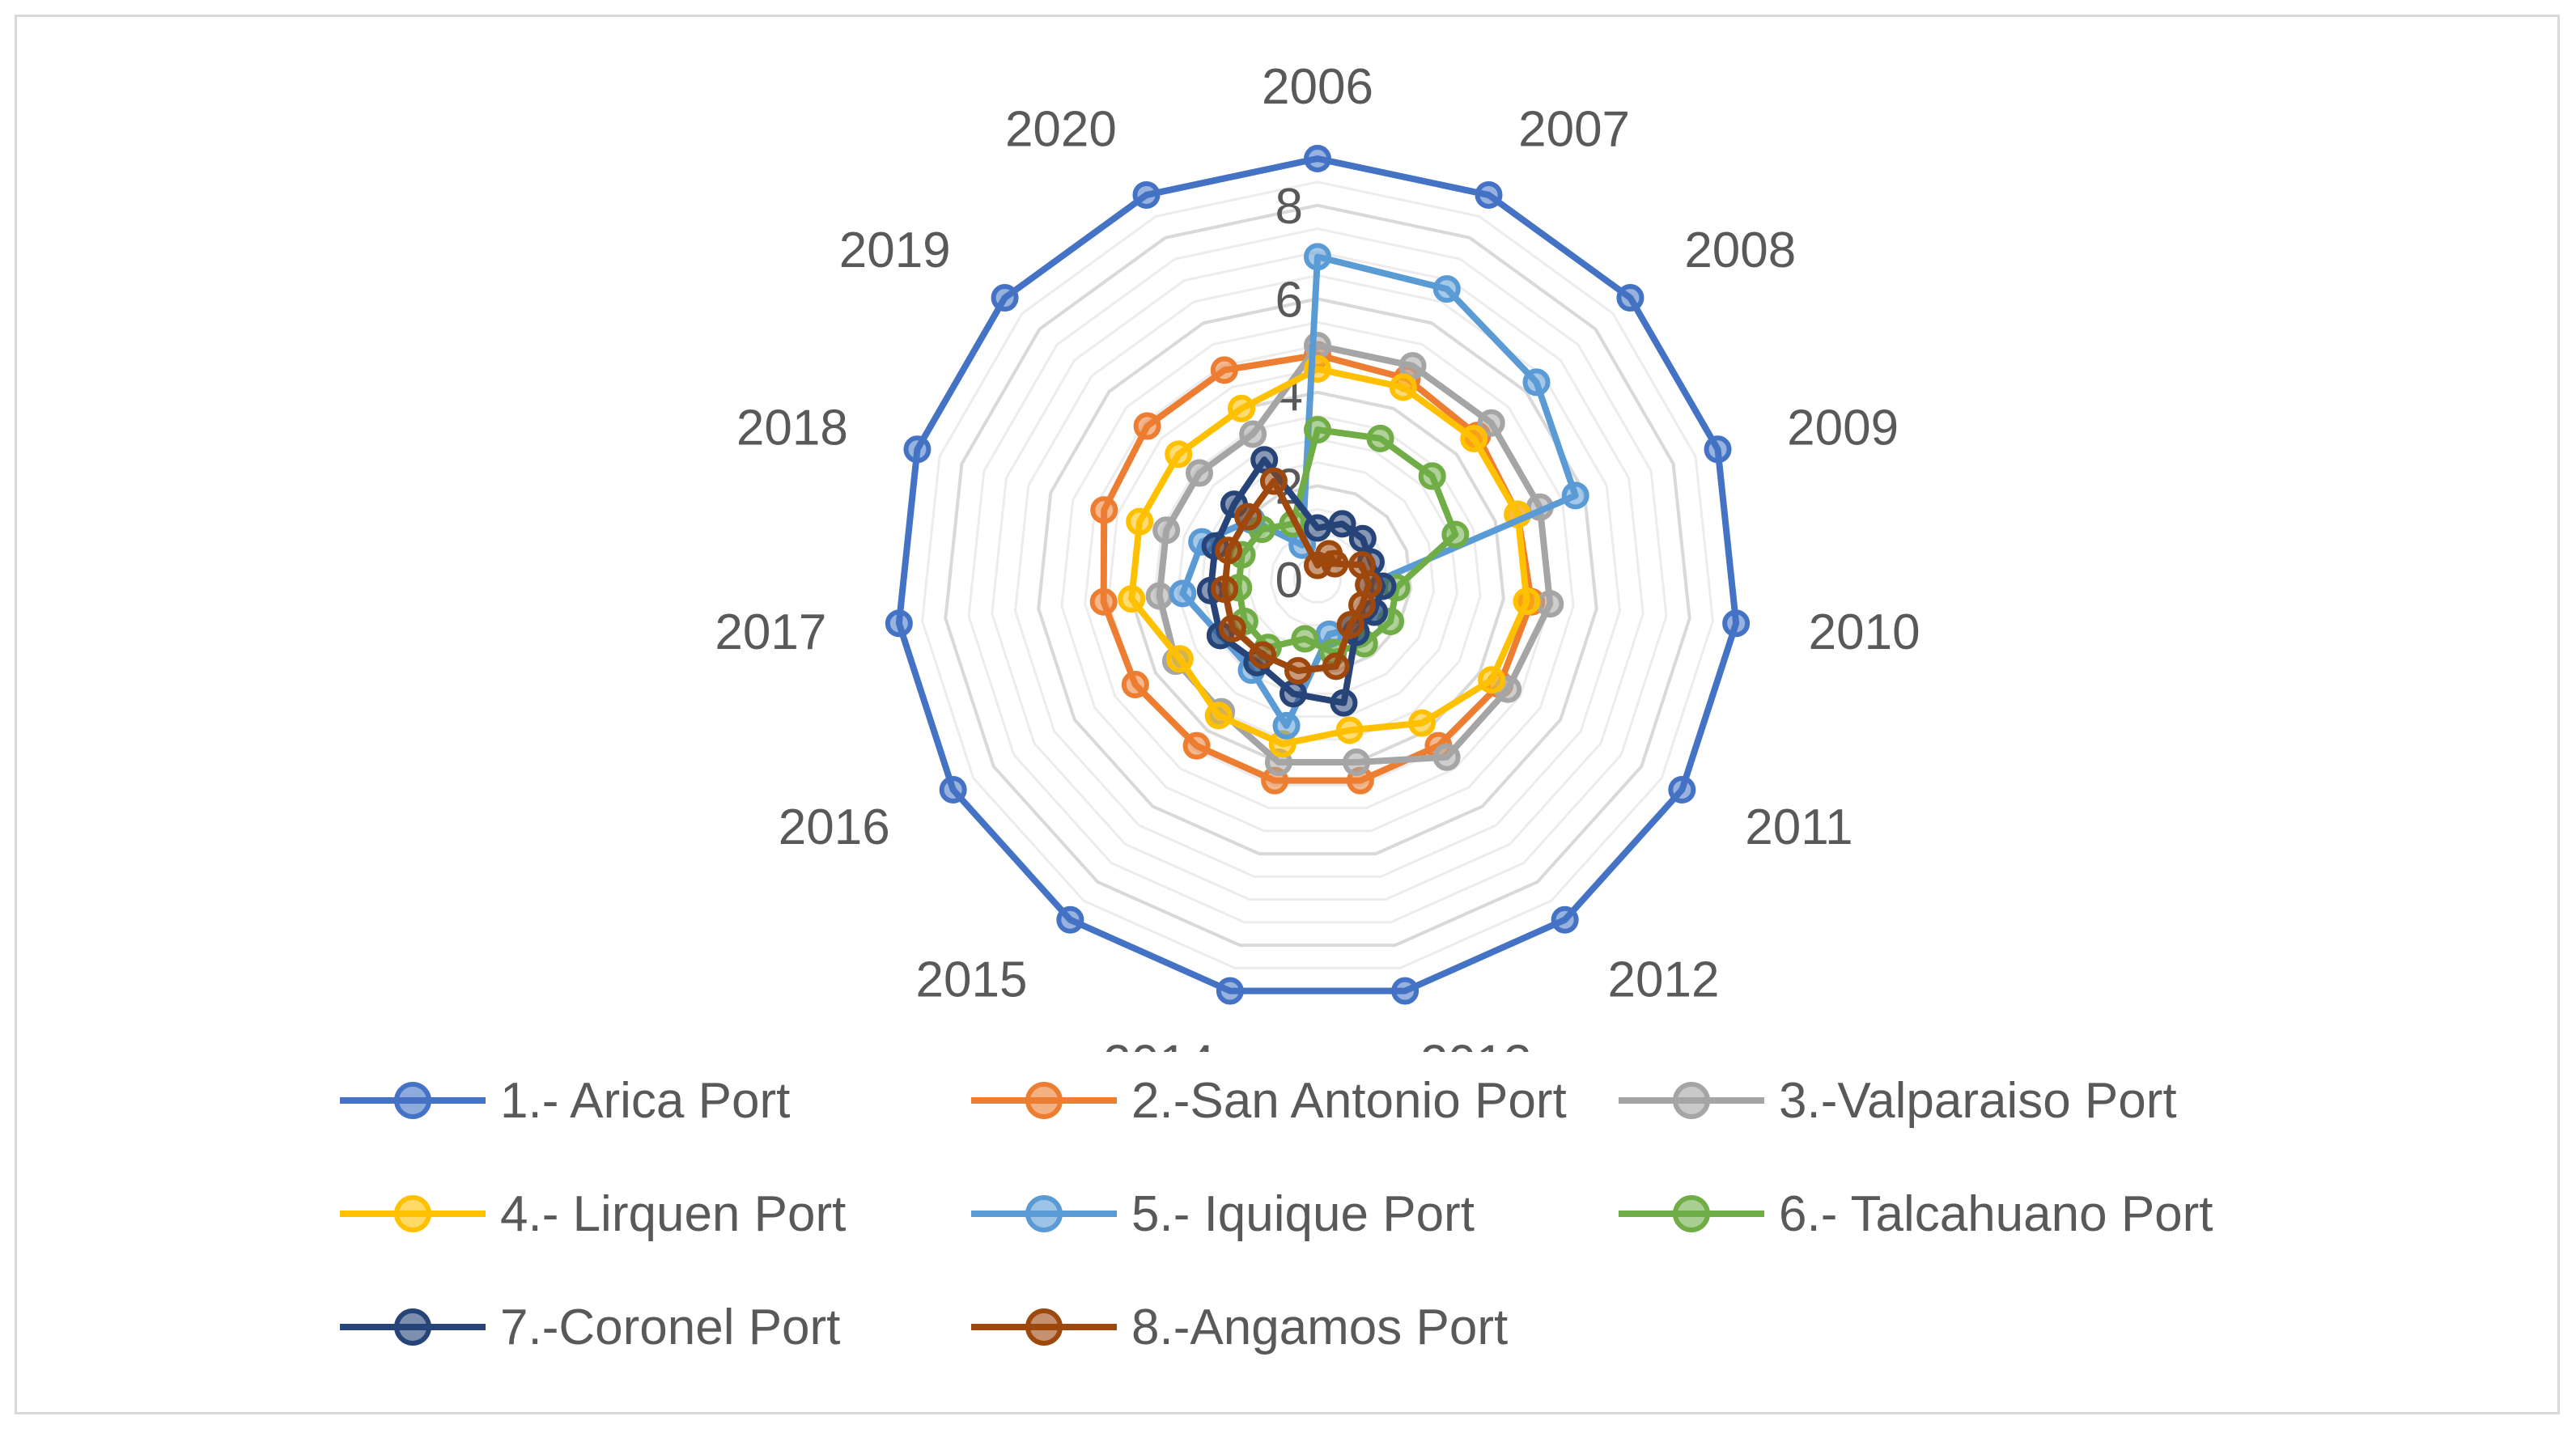 The width and height of the screenshot is (2576, 1429). I want to click on series-line, so click(1329, 557).